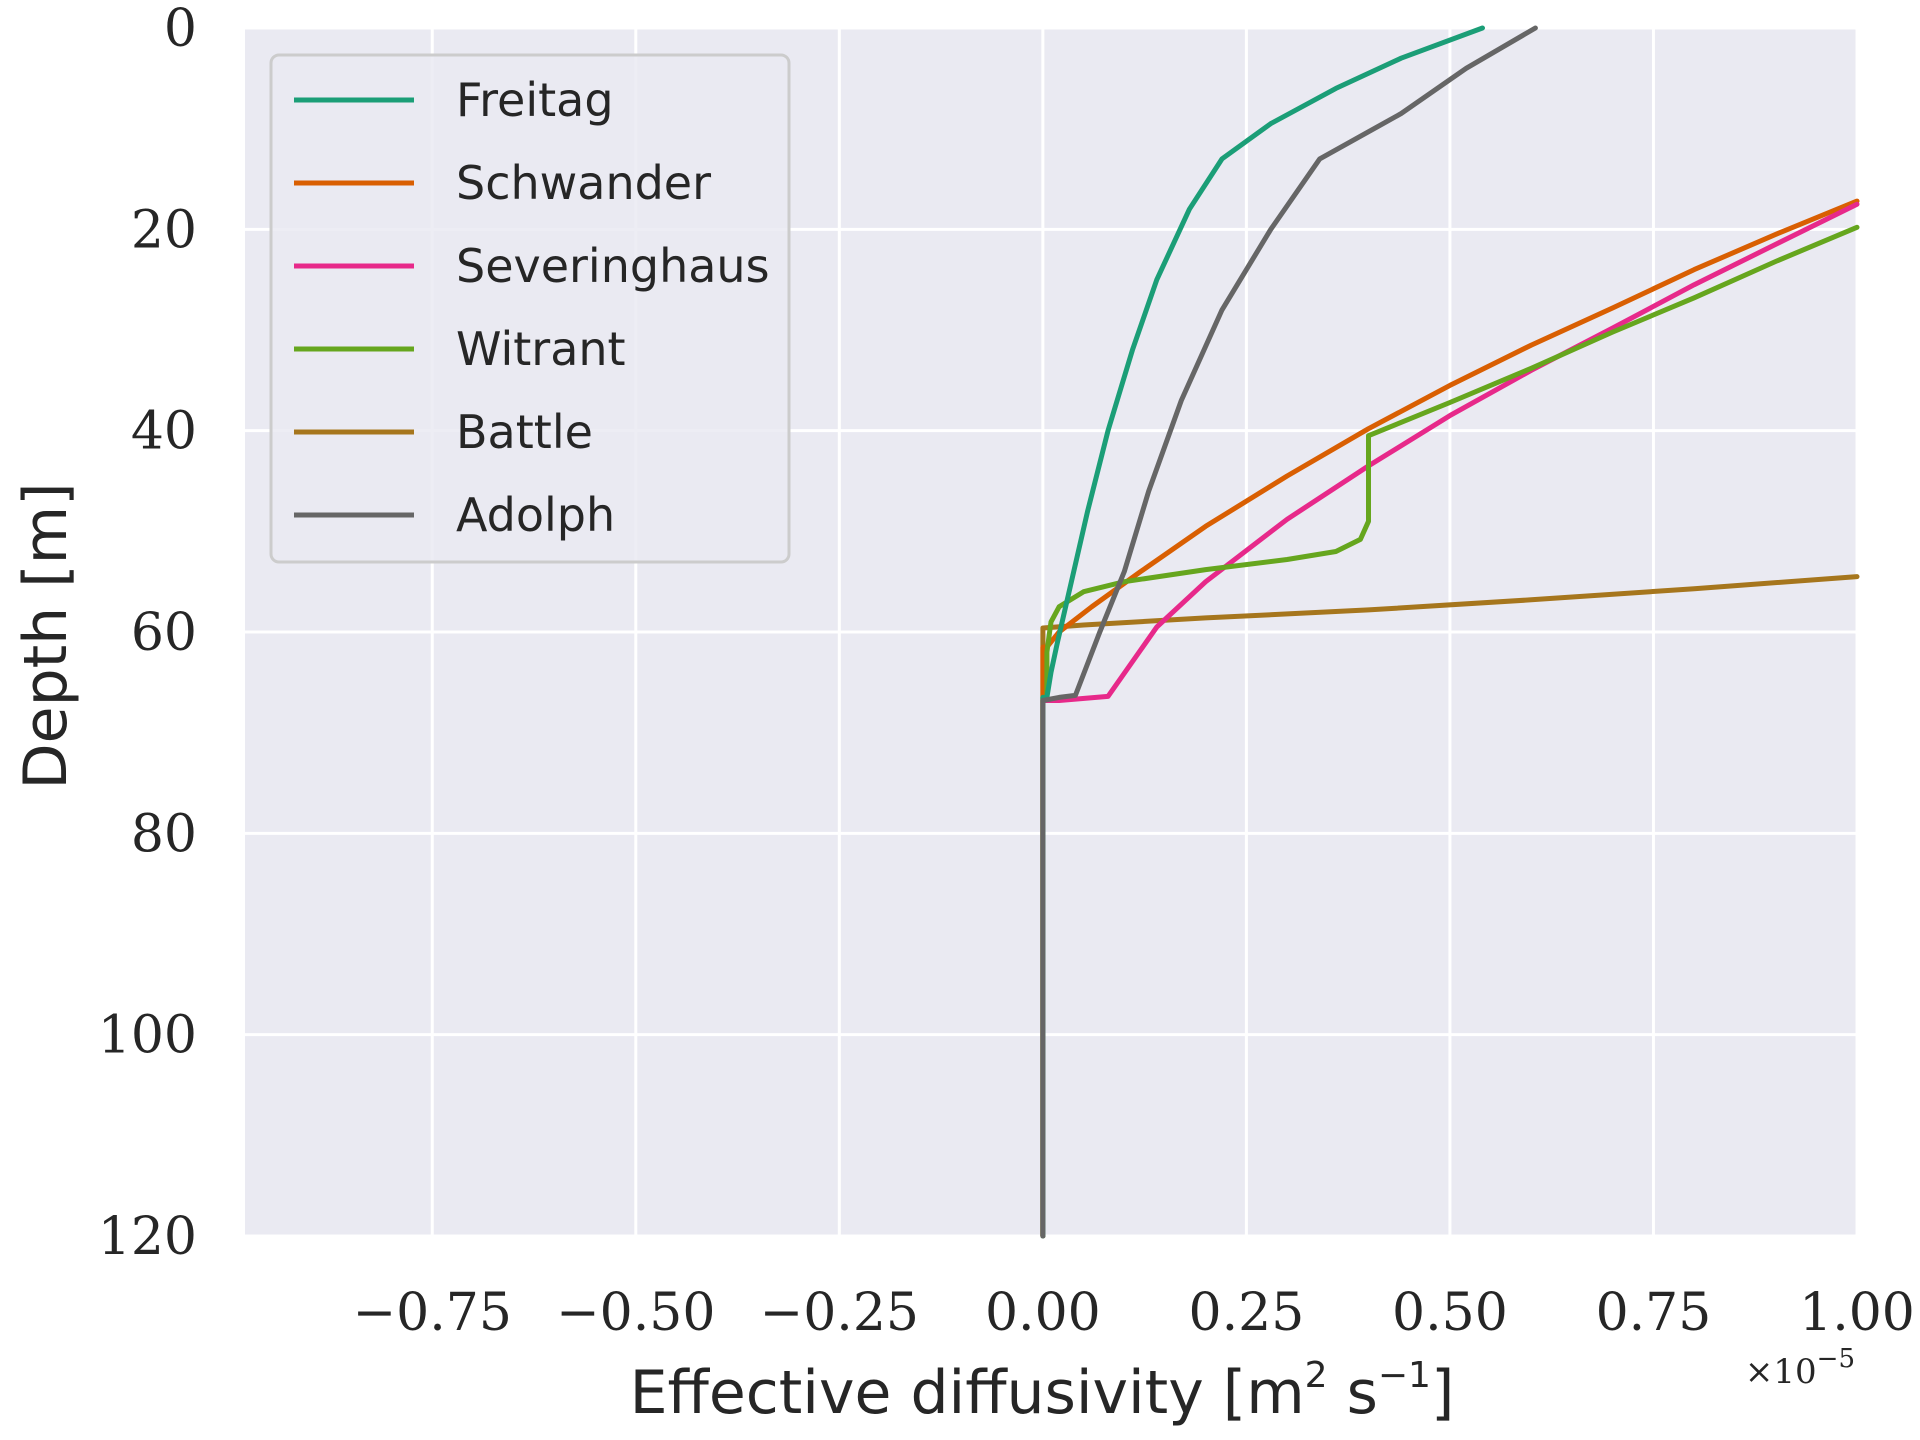  Describe the element at coordinates (839, 1313) in the screenshot. I see `x-tick-label: −0.25` at that location.